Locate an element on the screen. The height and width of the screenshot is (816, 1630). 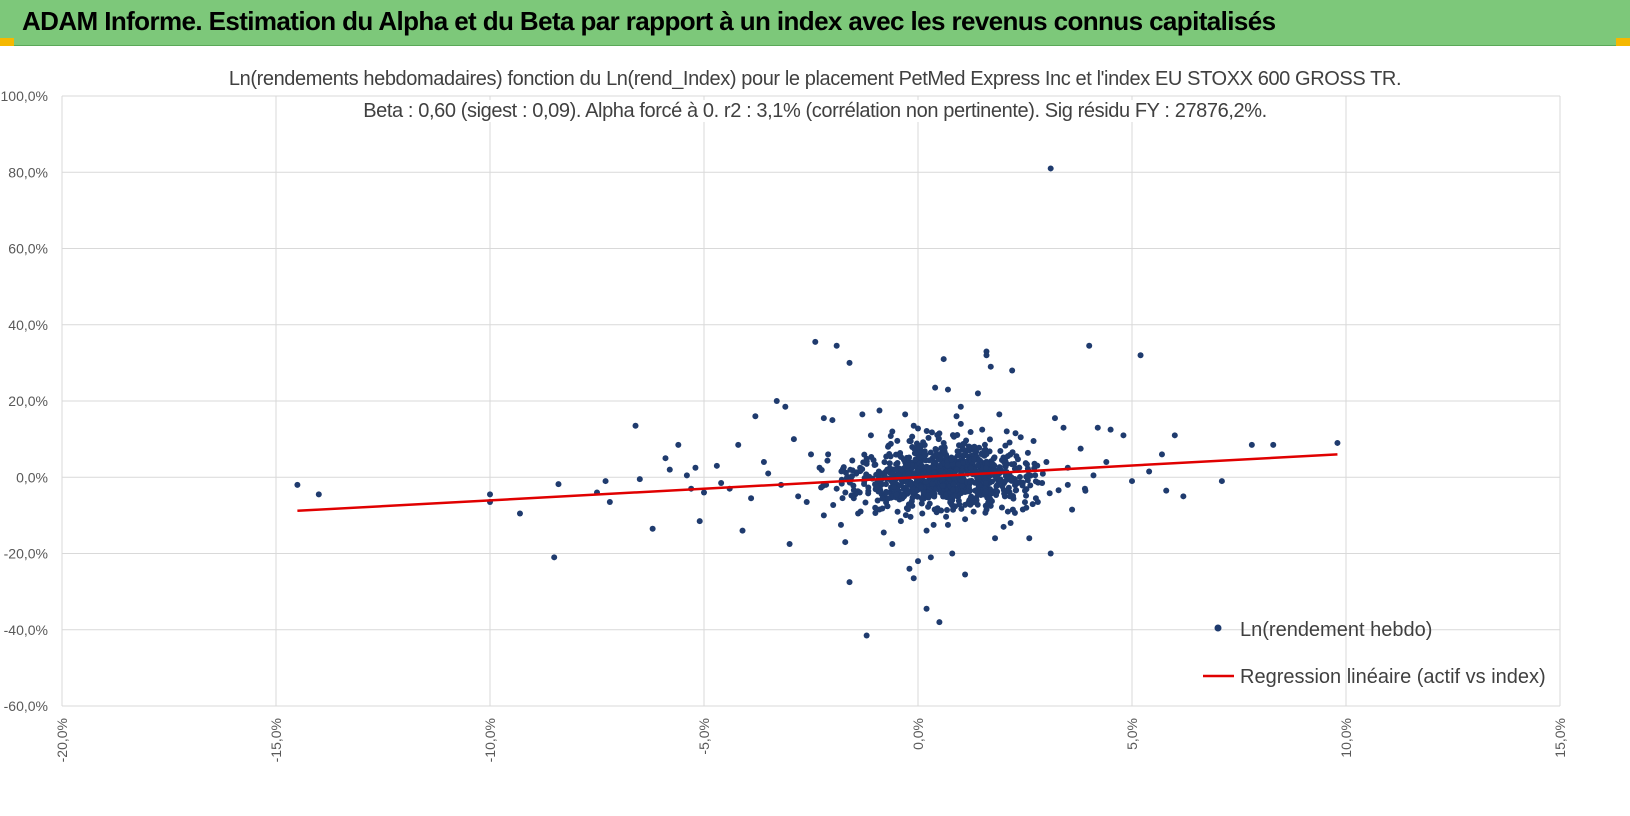
x-tick-label: 10,0% is located at coordinates (1346, 738).